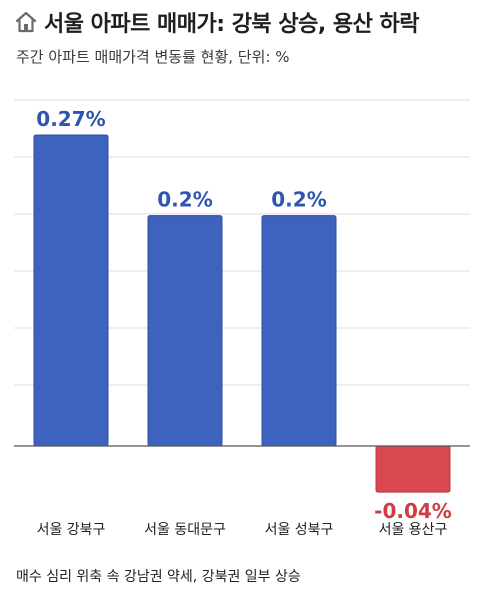  I want to click on category-labels: 서울 강북구 서울 동대문구 서울 성북구 서울 용산구, so click(242, 530).